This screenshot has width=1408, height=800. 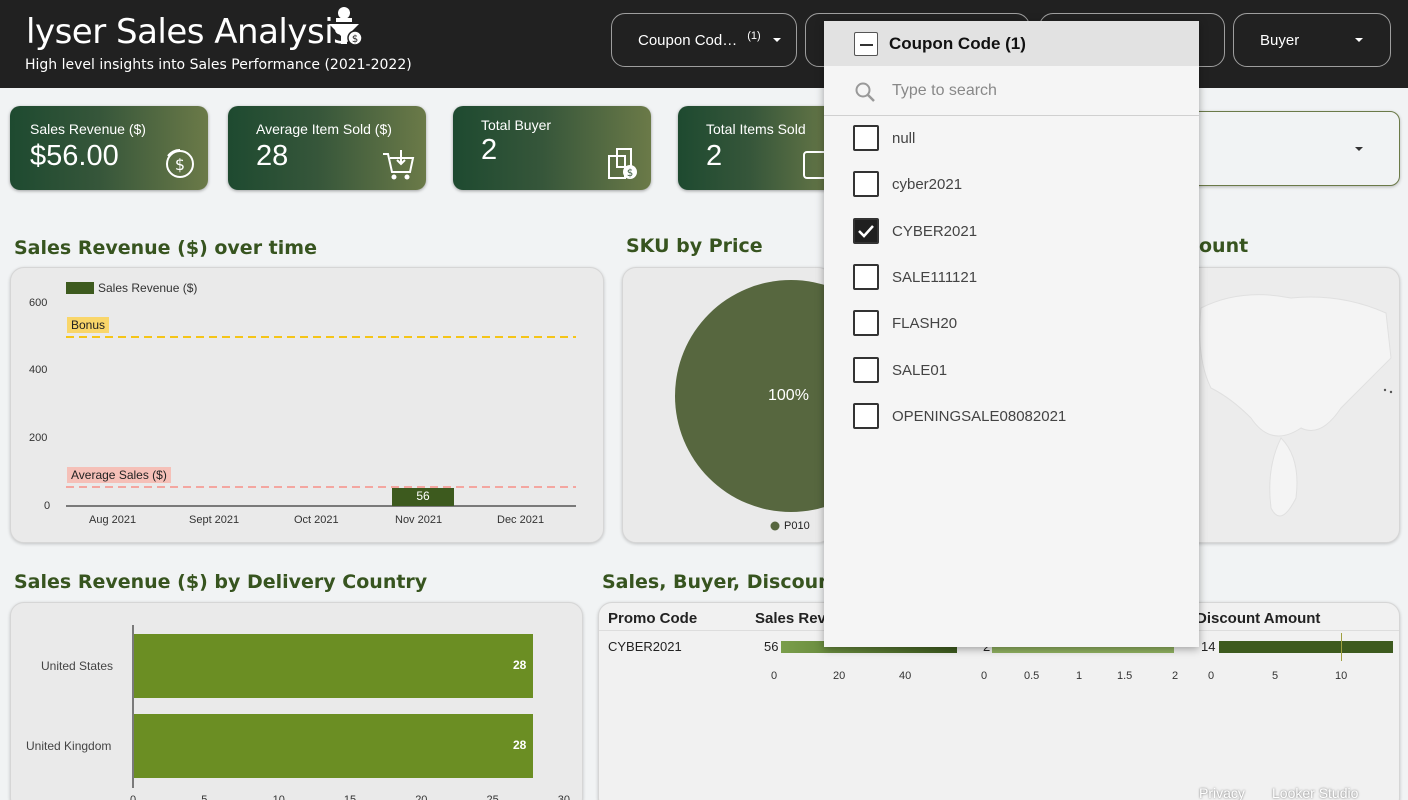 What do you see at coordinates (653, 618) in the screenshot?
I see `table-header-promo-code: Promo Code` at bounding box center [653, 618].